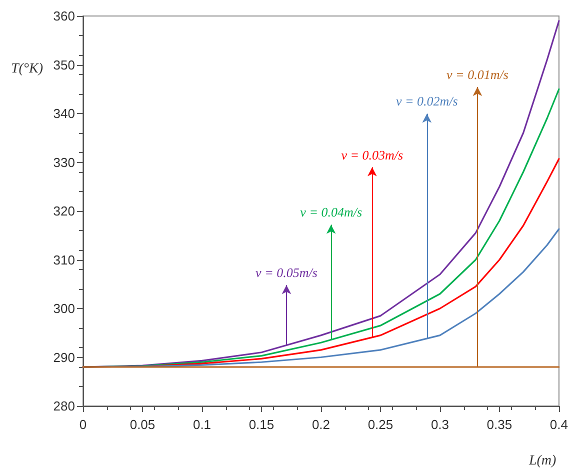  Describe the element at coordinates (321, 424) in the screenshot. I see `x-tick-label: 0.2` at that location.